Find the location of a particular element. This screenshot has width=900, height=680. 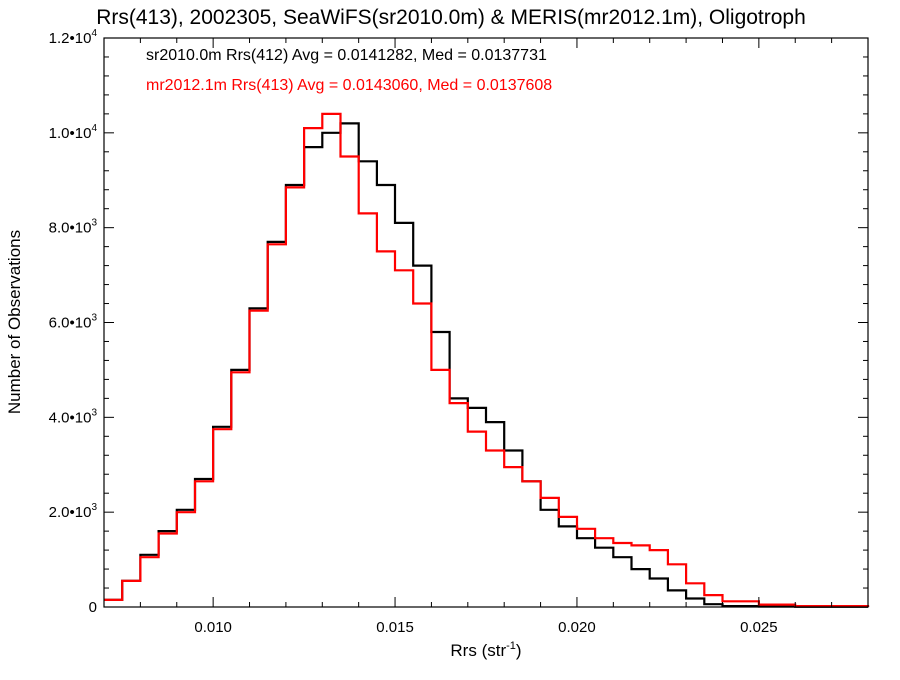

y-tick-mantissa: 4.0•10 is located at coordinates (70, 417).